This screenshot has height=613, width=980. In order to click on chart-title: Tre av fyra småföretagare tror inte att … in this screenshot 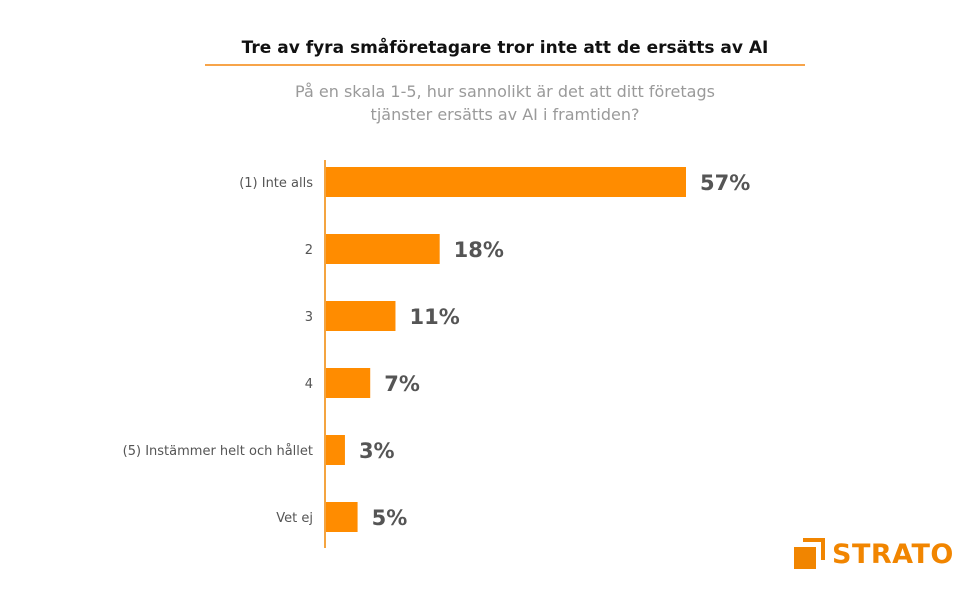, I will do `click(505, 48)`.